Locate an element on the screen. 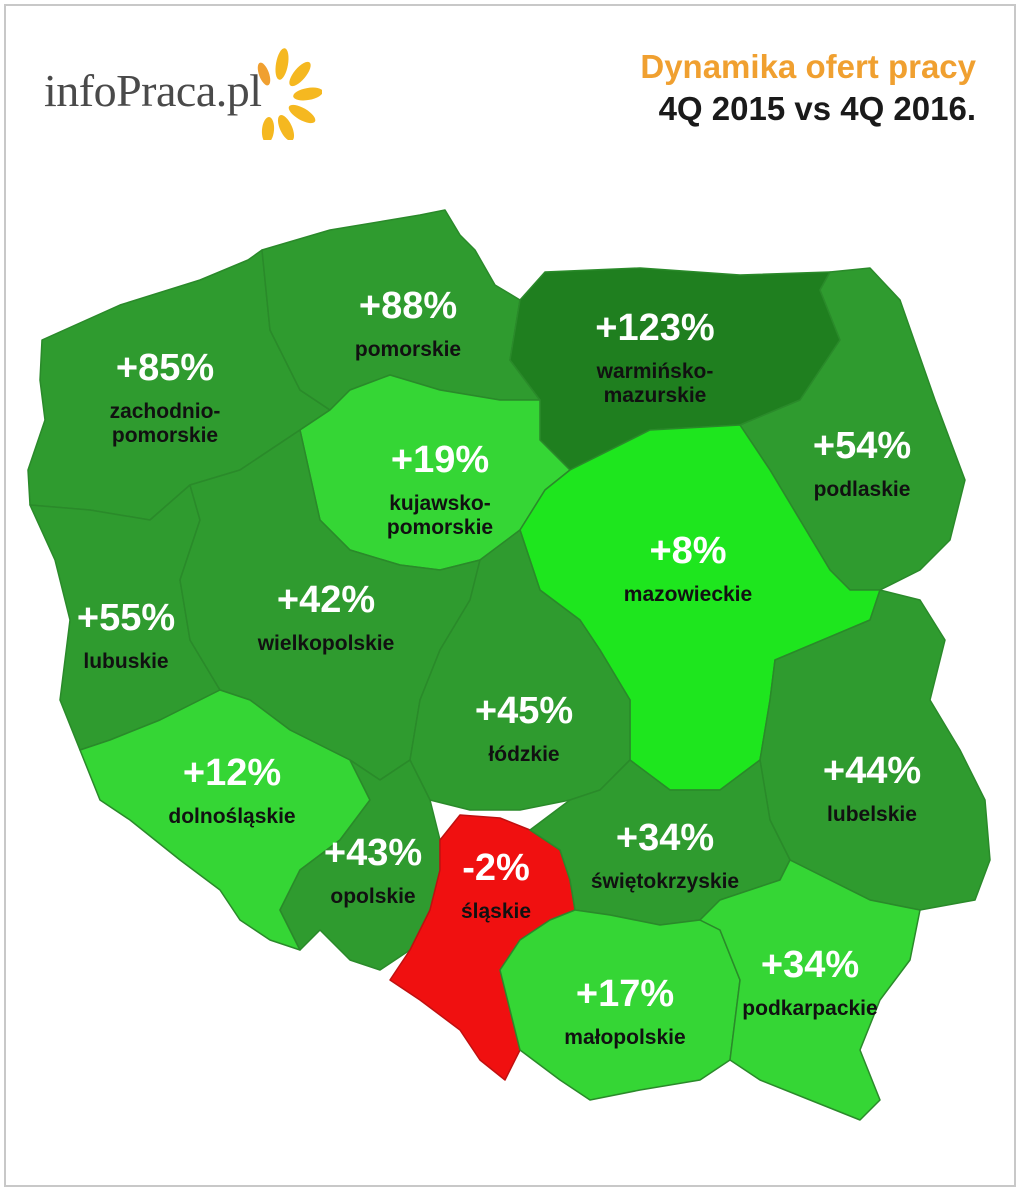 This screenshot has height=1195, width=1024. region-label-kujawsko-pomorskie: pomorskie is located at coordinates (440, 527).